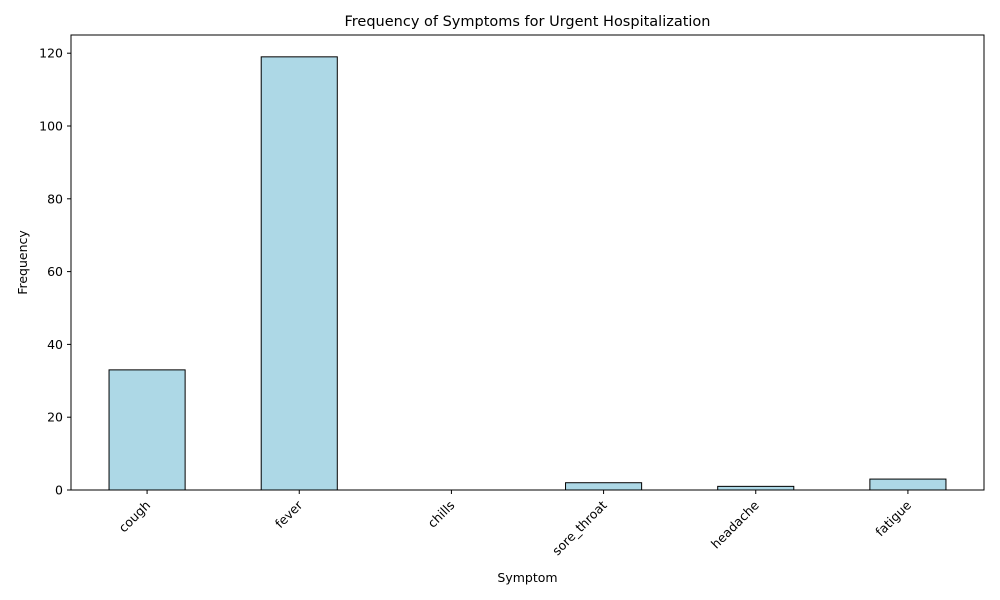 This screenshot has height=600, width=1000. What do you see at coordinates (908, 484) in the screenshot?
I see `bar-fatigue` at bounding box center [908, 484].